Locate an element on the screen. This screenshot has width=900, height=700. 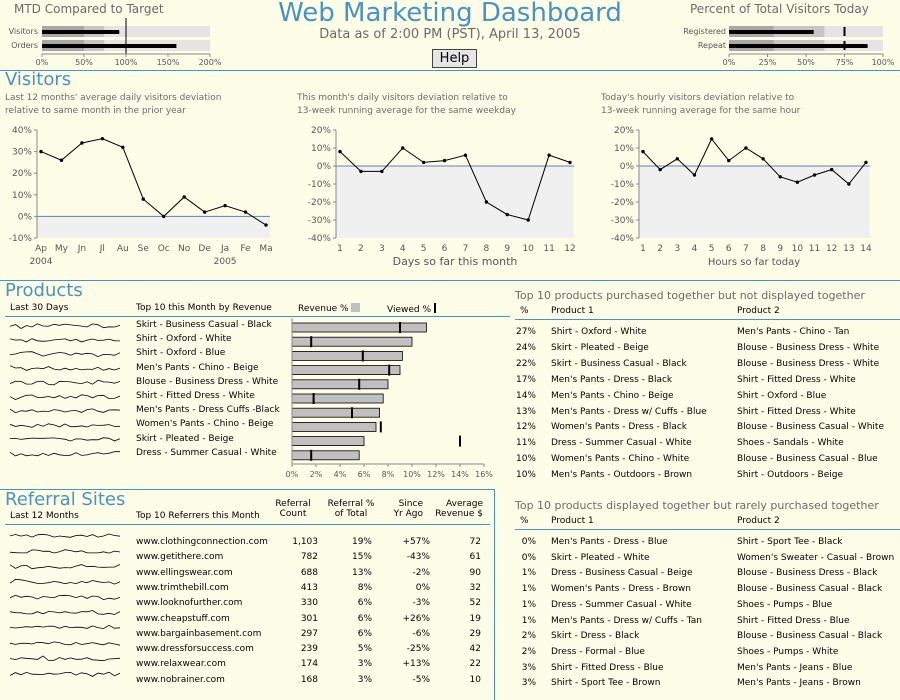
referral-cell-avg: 22 is located at coordinates (475, 664).